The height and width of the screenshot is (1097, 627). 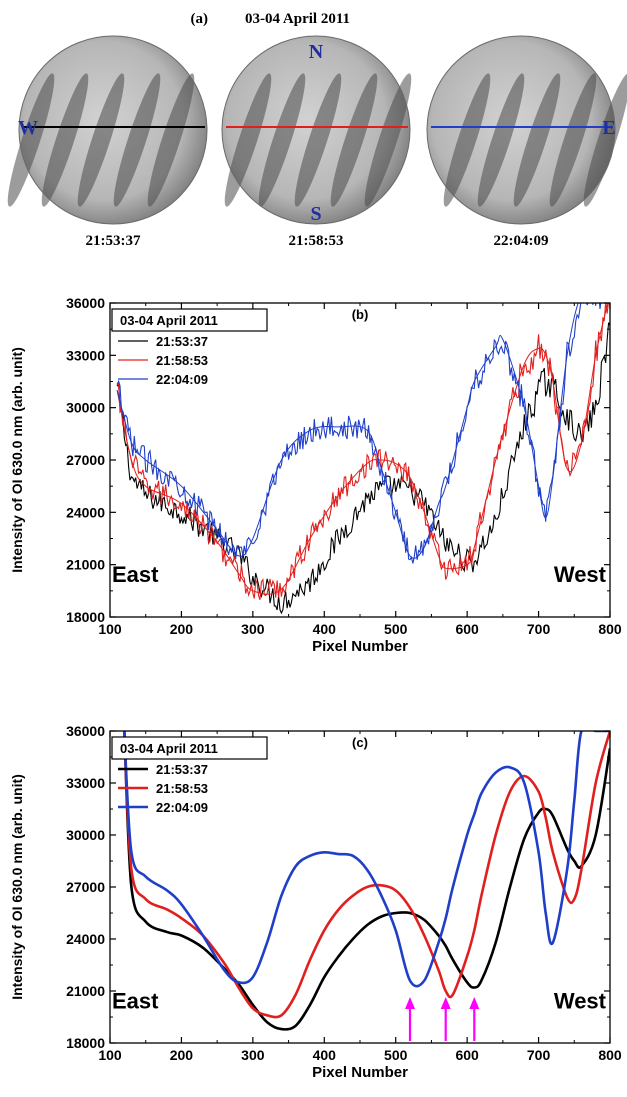 What do you see at coordinates (200, 19) in the screenshot?
I see `panel-a-label: (a)` at bounding box center [200, 19].